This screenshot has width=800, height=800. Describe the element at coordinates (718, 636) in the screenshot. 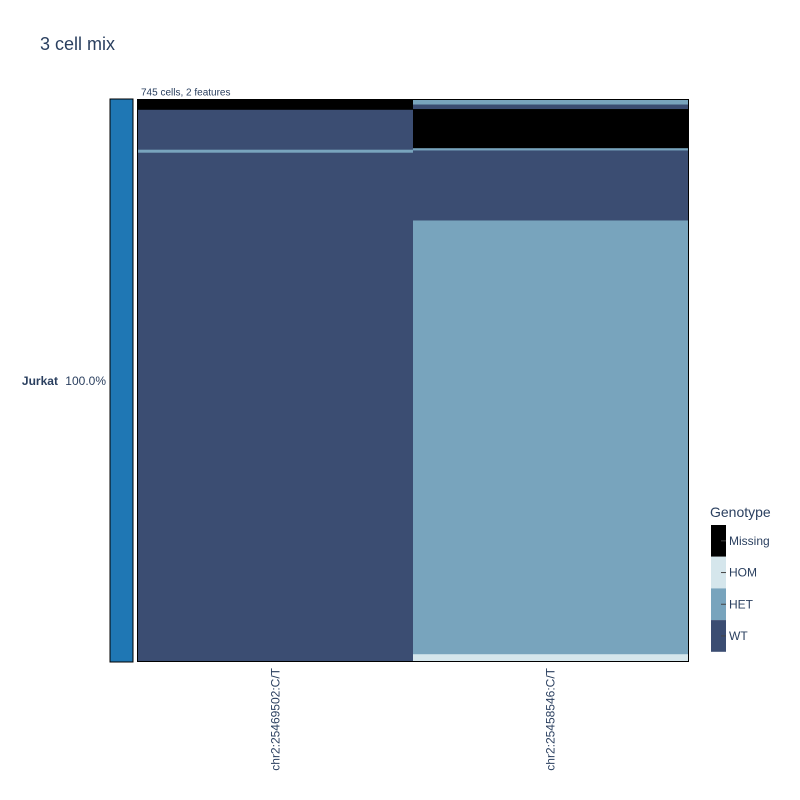

I see `legend-swatch-wt` at that location.